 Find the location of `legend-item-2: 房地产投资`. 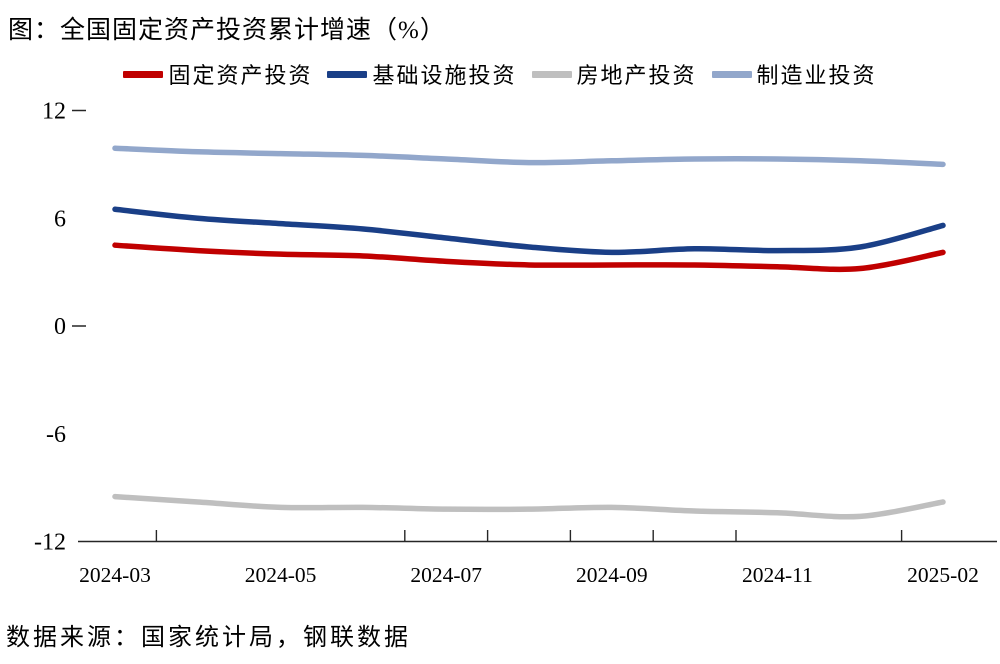

legend-item-2: 房地产投资 is located at coordinates (614, 74).